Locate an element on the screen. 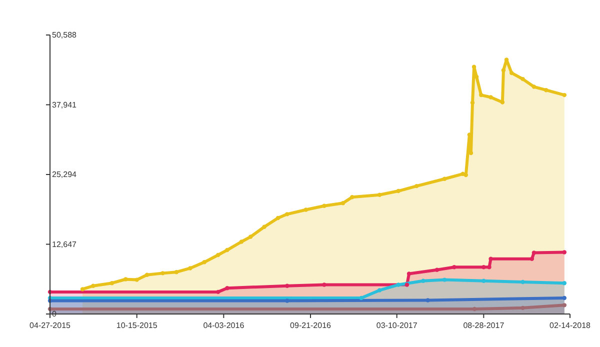 This screenshot has height=347, width=600. x-tick-label: 04-03-2016 is located at coordinates (224, 325).